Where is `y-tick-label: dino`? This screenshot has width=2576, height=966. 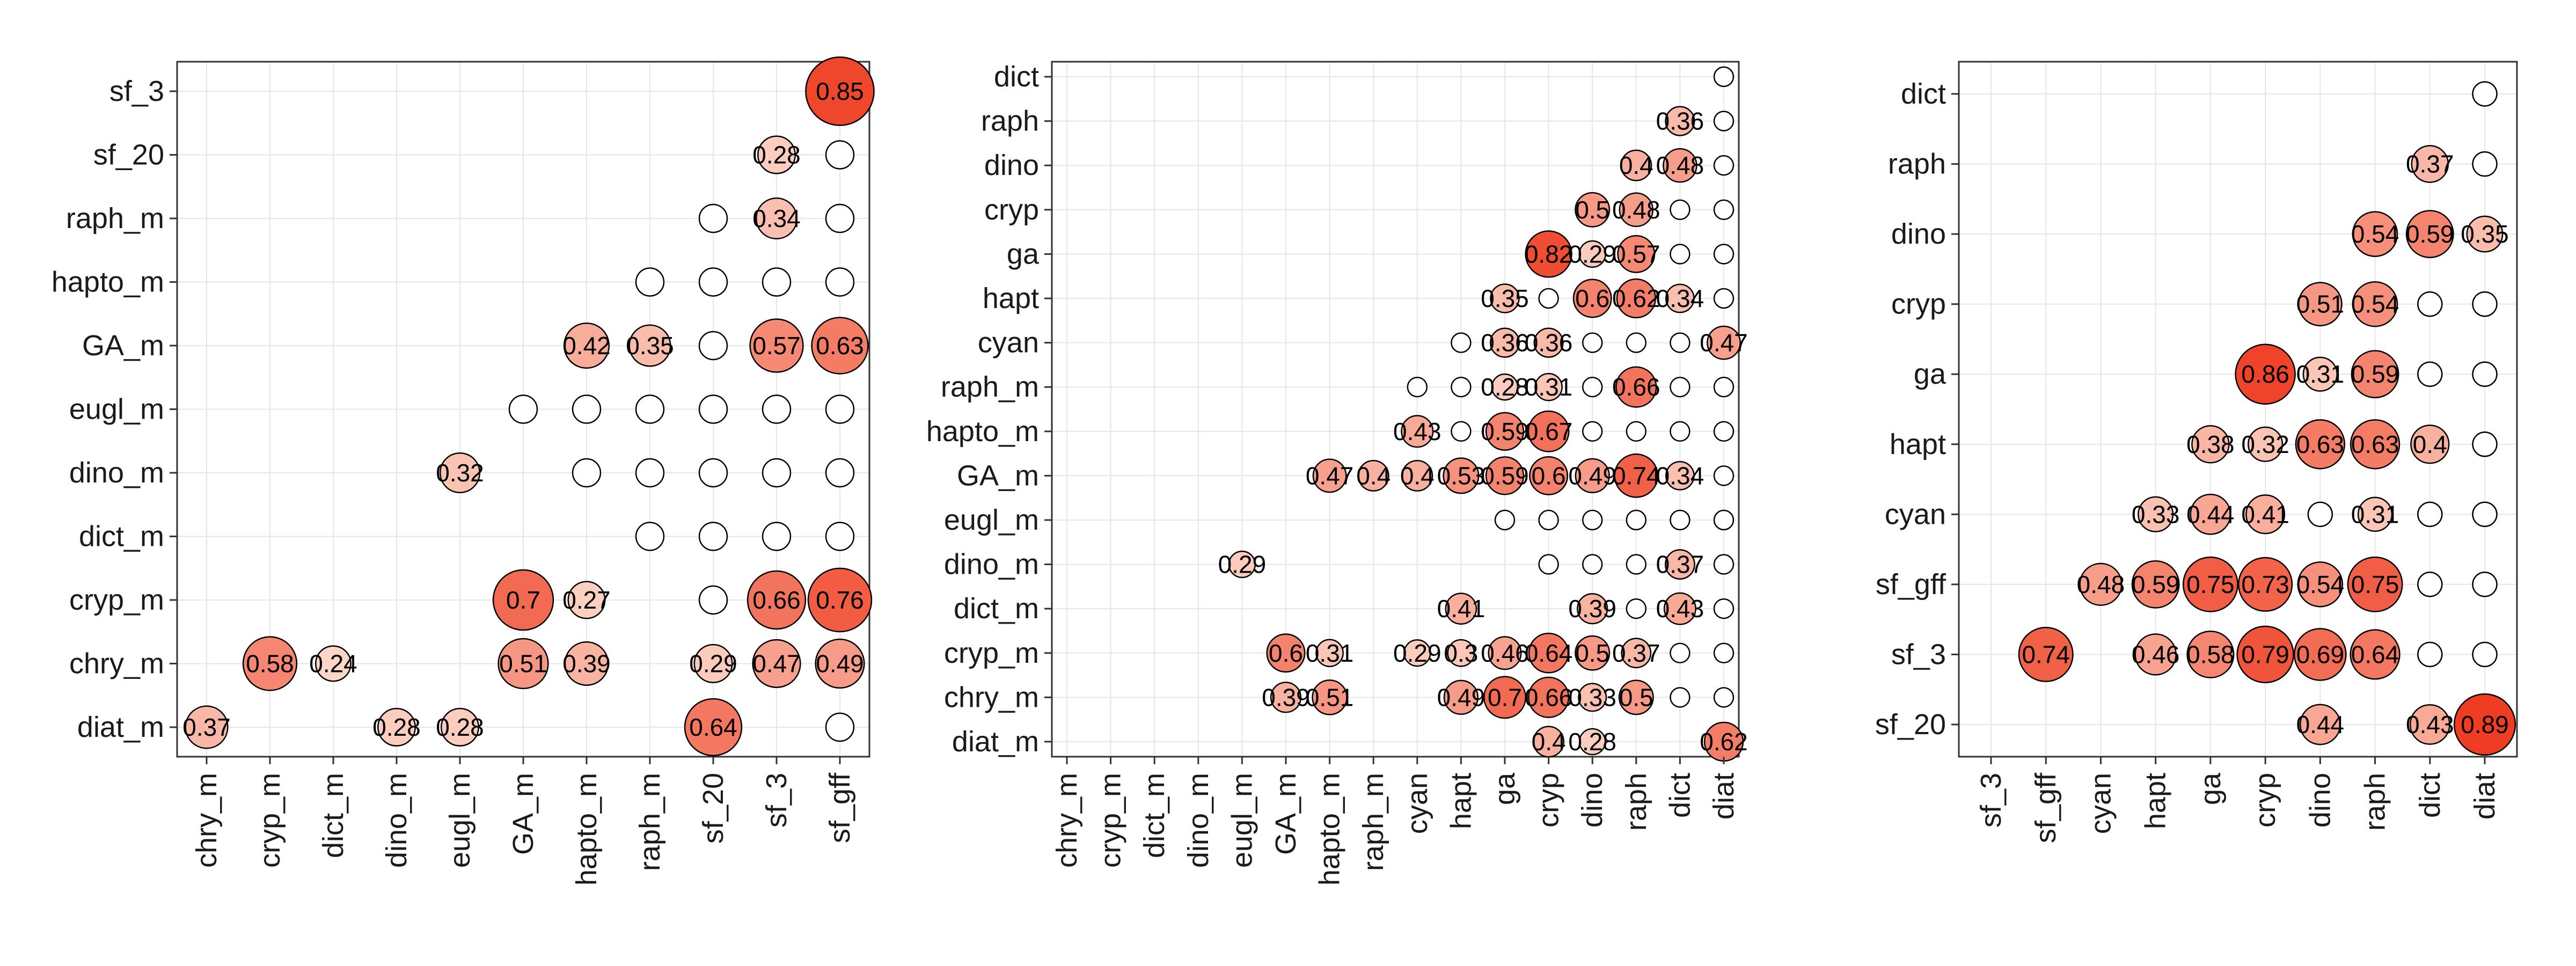
y-tick-label: dino is located at coordinates (1918, 234).